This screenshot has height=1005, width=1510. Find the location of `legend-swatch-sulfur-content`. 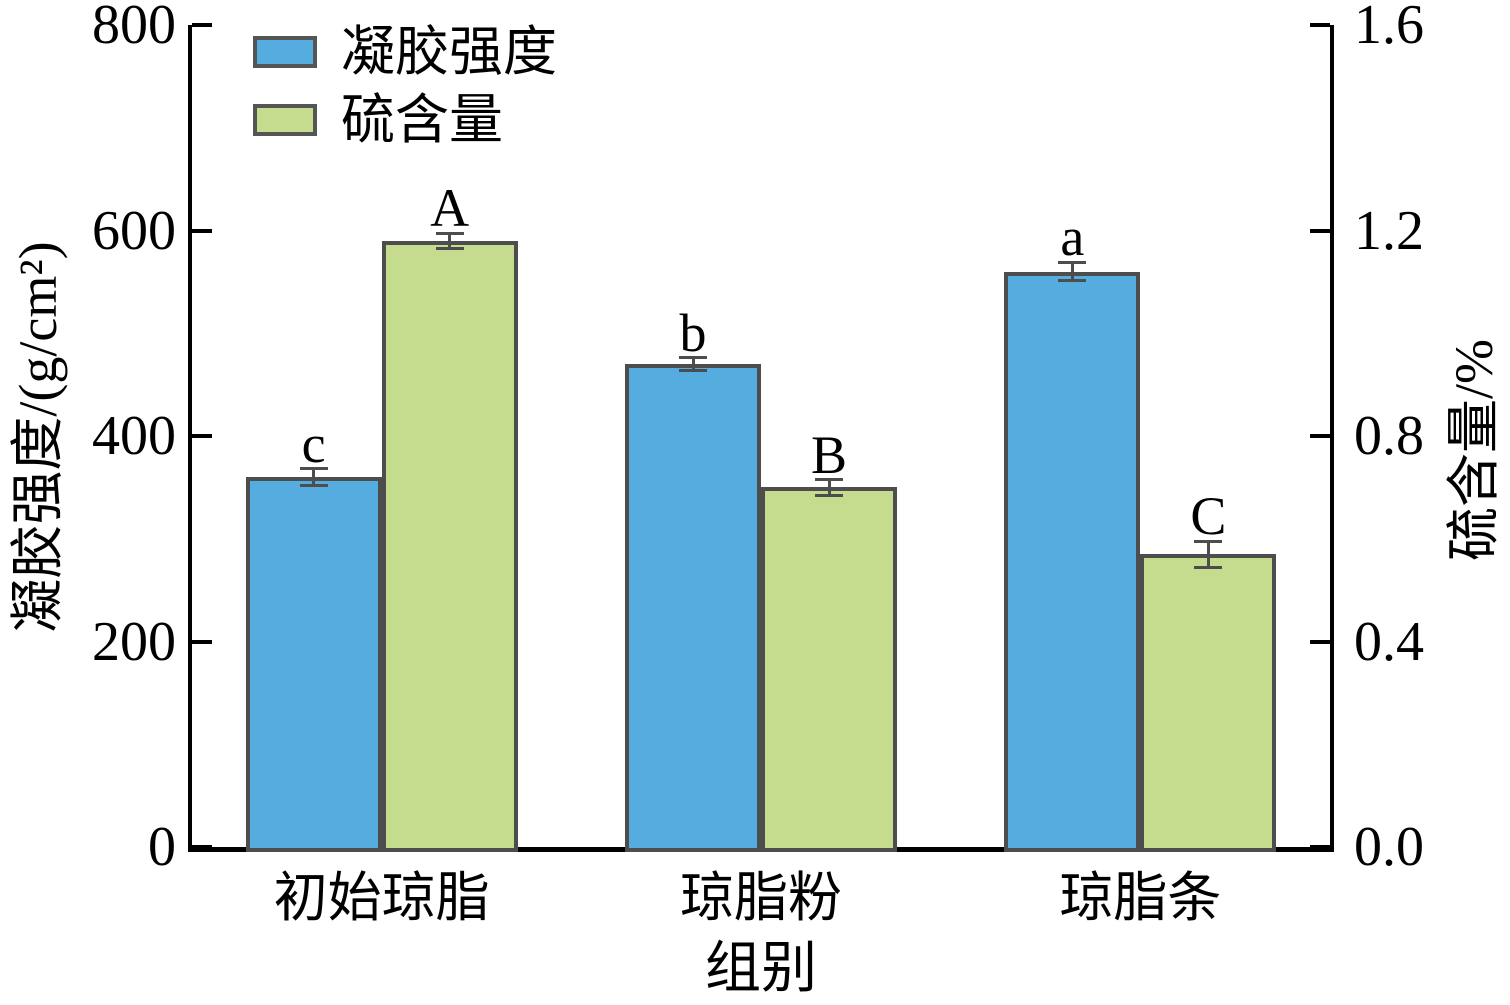

legend-swatch-sulfur-content is located at coordinates (285, 120).